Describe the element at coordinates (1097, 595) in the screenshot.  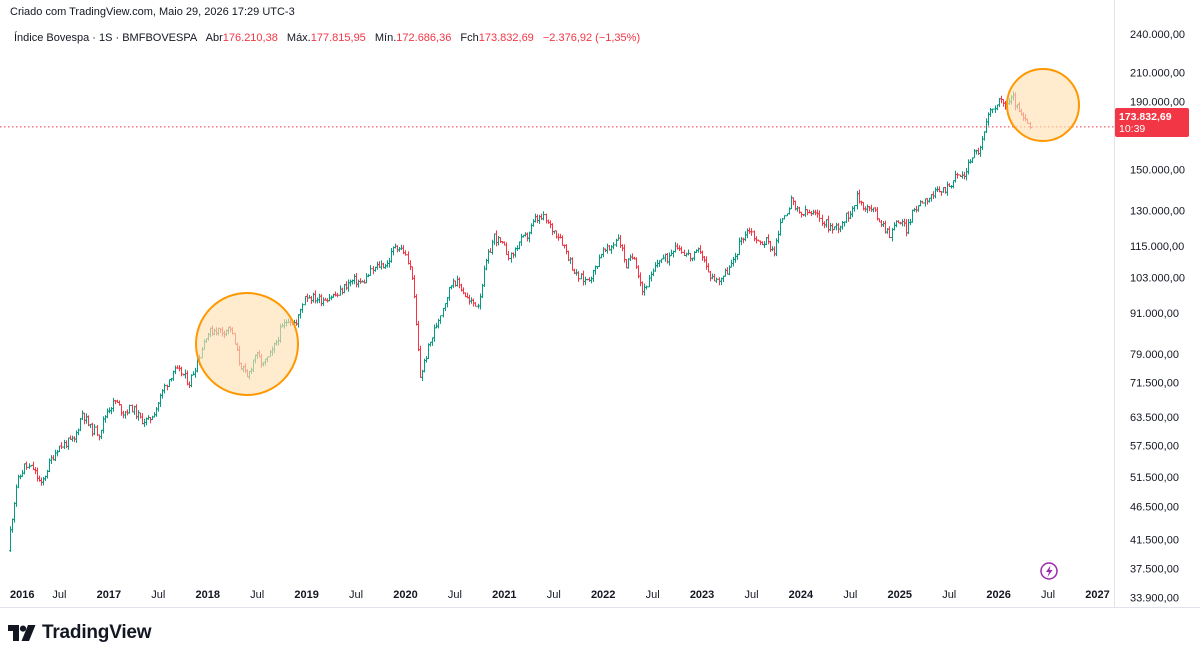
I see `time-tick-22: 2027` at that location.